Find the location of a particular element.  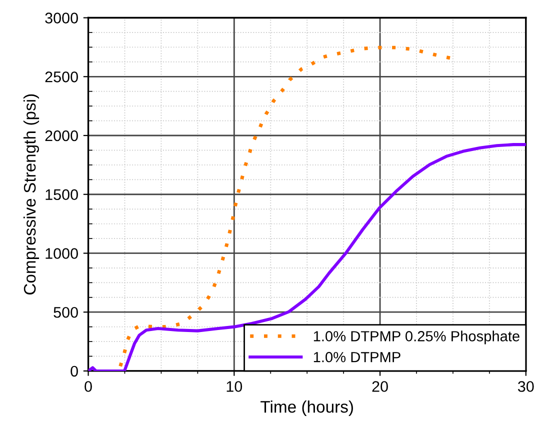

y-tick-label: 3000 is located at coordinates (61, 18).